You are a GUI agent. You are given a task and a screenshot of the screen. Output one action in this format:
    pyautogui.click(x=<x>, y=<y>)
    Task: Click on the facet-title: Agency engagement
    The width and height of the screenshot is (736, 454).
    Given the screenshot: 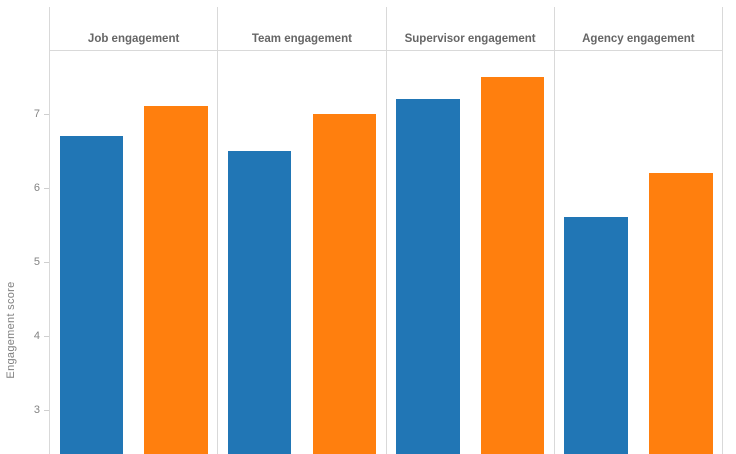 What is the action you would take?
    pyautogui.click(x=638, y=29)
    